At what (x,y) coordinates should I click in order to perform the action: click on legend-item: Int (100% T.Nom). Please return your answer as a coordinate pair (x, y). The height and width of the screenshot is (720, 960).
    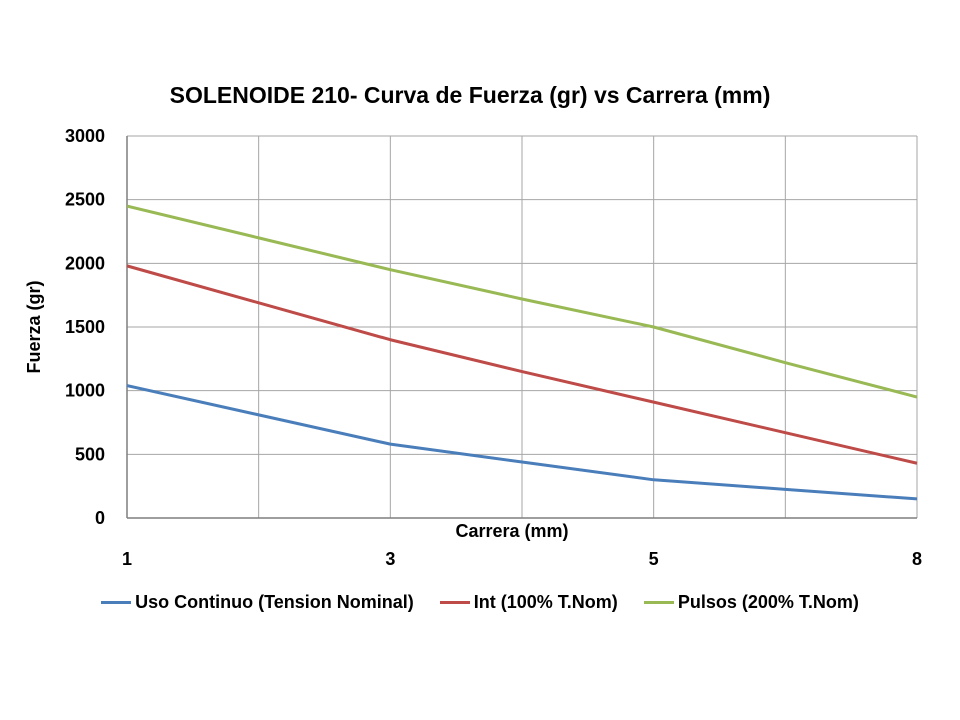
    Looking at the image, I should click on (528, 602).